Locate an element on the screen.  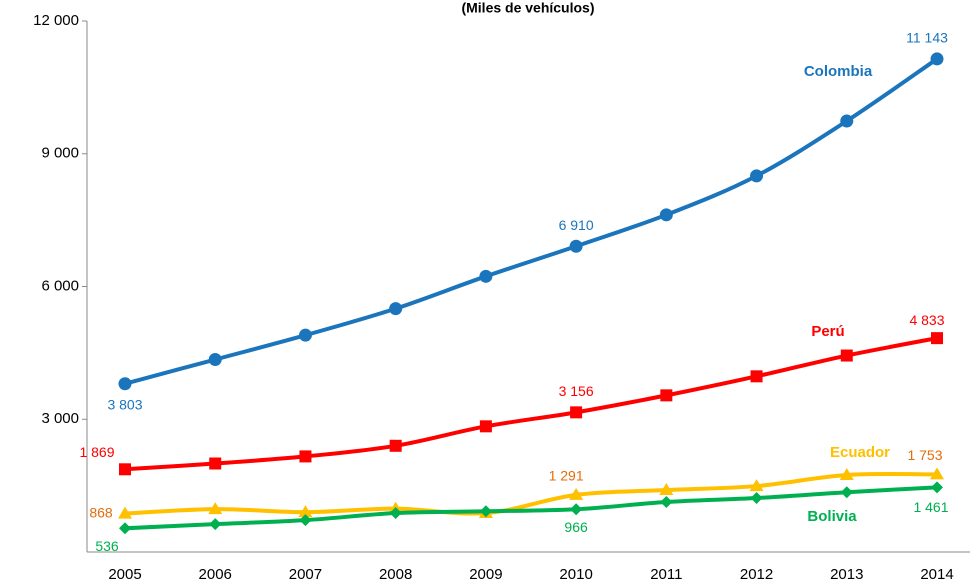
y-tick-label: 6 000 is located at coordinates (60, 285).